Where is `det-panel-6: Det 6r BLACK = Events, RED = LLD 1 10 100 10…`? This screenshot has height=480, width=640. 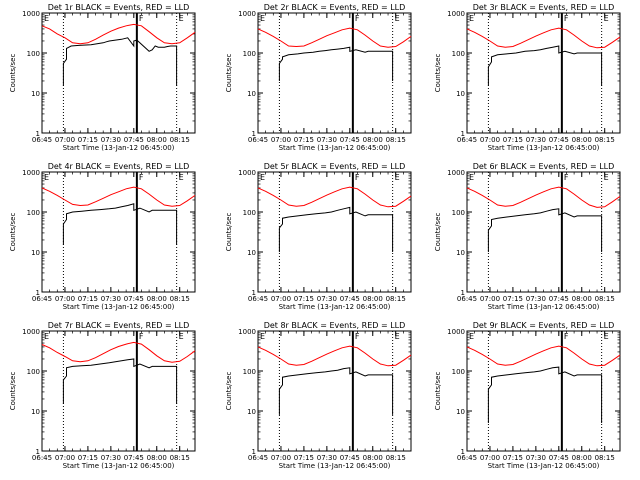 det-panel-6: Det 6r BLACK = Events, RED = LLD 1 10 100 10… is located at coordinates (527, 236).